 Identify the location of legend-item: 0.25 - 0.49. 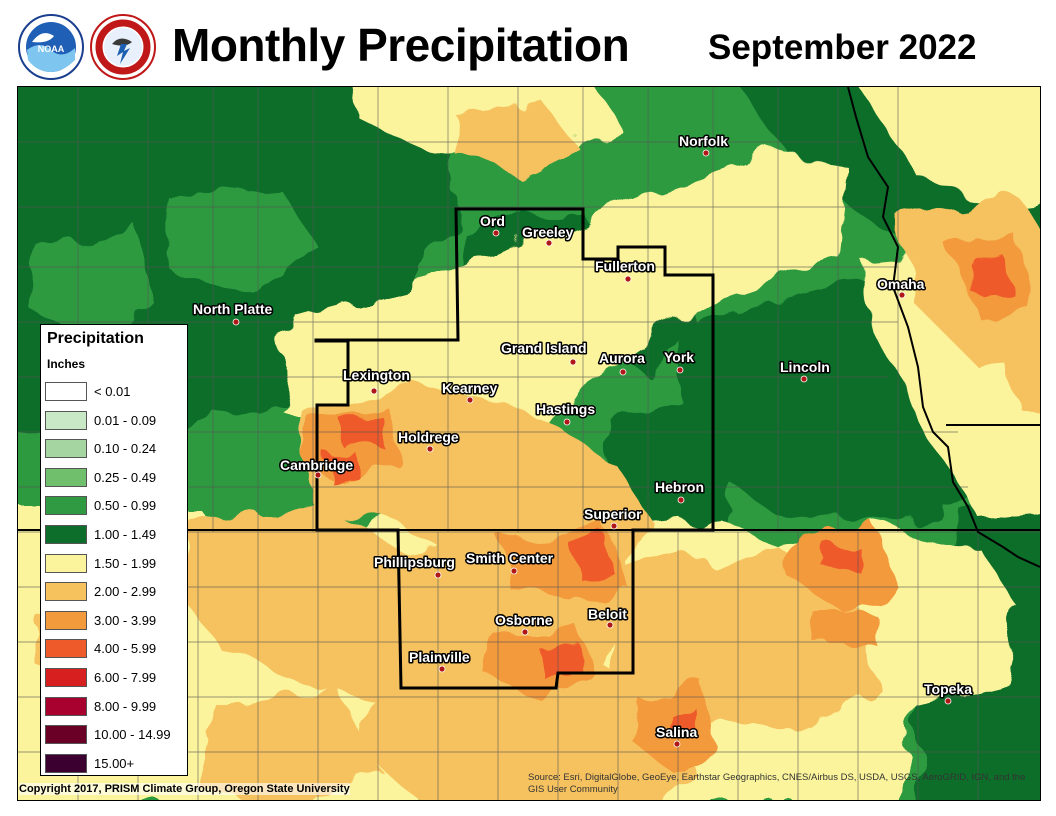
(115, 477).